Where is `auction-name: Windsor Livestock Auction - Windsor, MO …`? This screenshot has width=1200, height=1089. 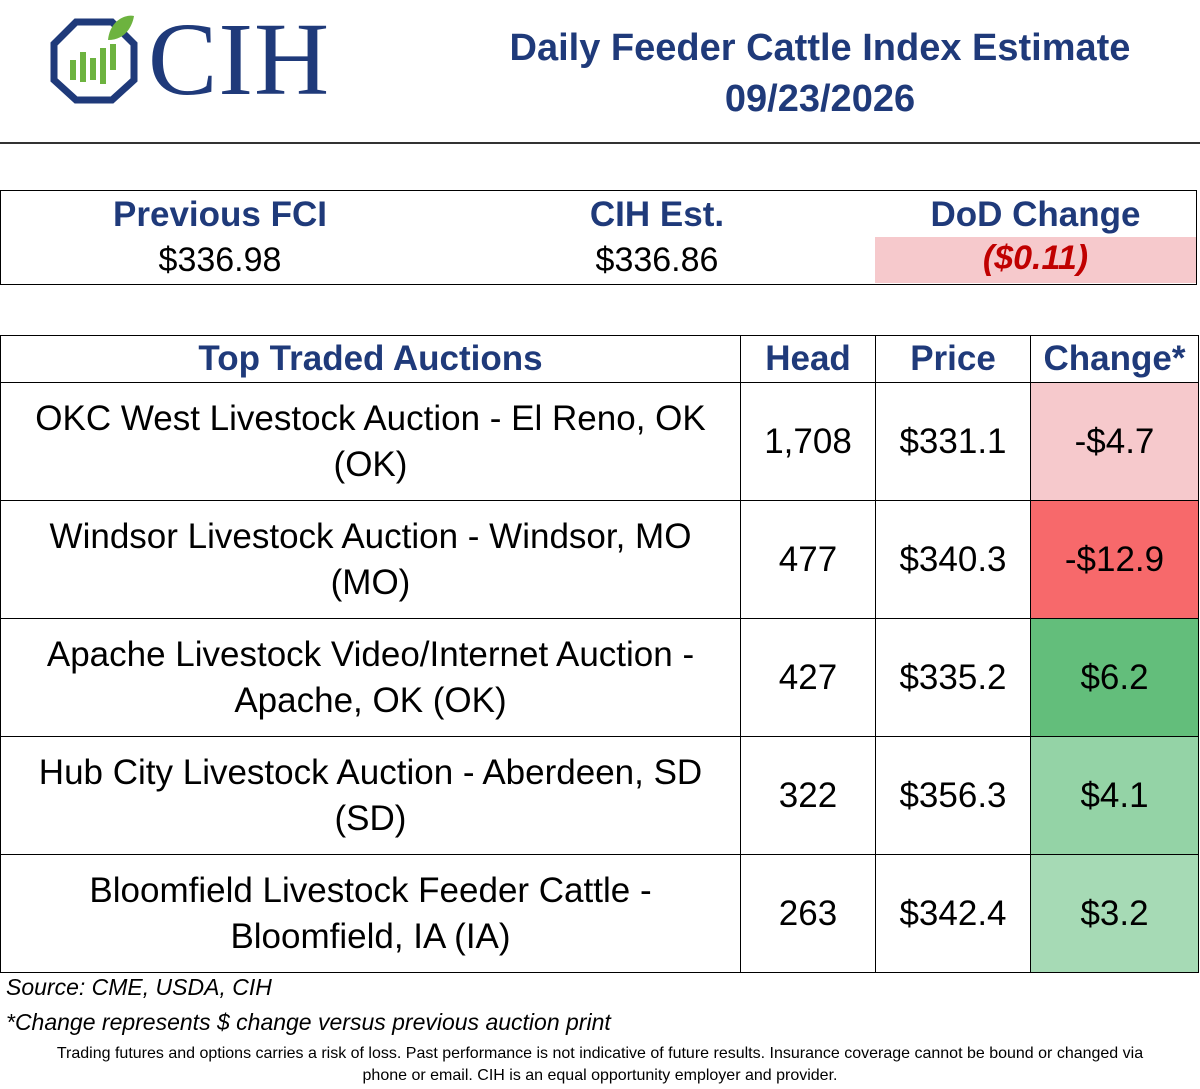 auction-name: Windsor Livestock Auction - Windsor, MO … is located at coordinates (370, 559).